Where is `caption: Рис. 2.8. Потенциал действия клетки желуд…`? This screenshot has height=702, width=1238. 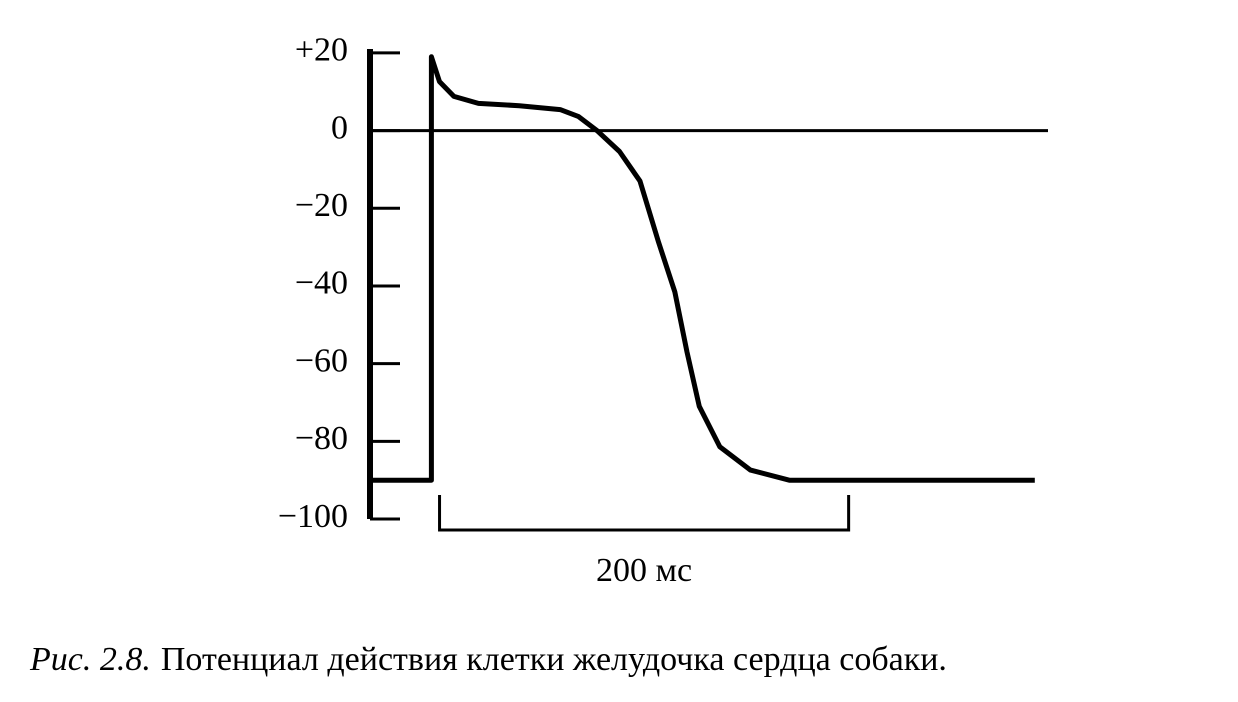 caption: Рис. 2.8. Потенциал действия клетки желуд… is located at coordinates (488, 659).